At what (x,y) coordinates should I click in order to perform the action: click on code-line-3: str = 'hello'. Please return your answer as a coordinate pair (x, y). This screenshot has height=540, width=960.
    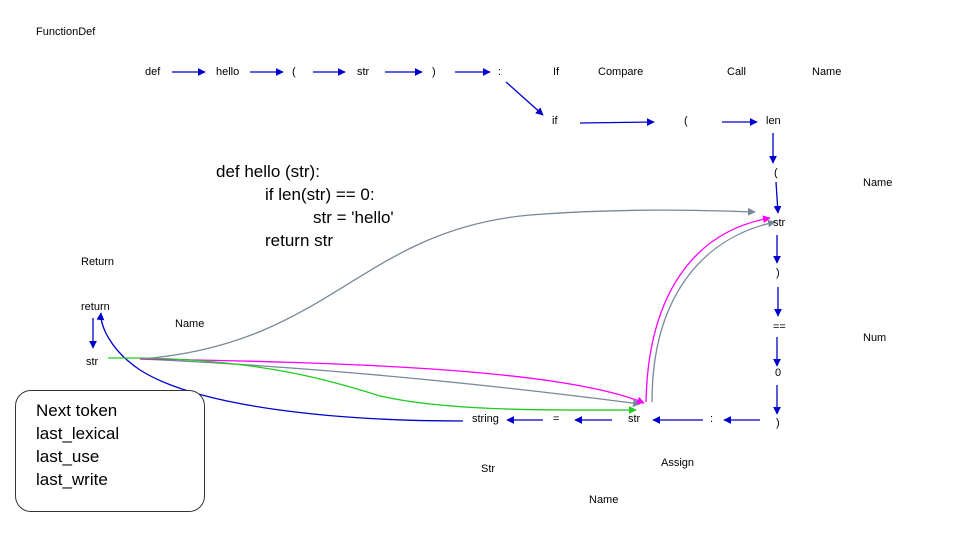
    Looking at the image, I should click on (353, 217).